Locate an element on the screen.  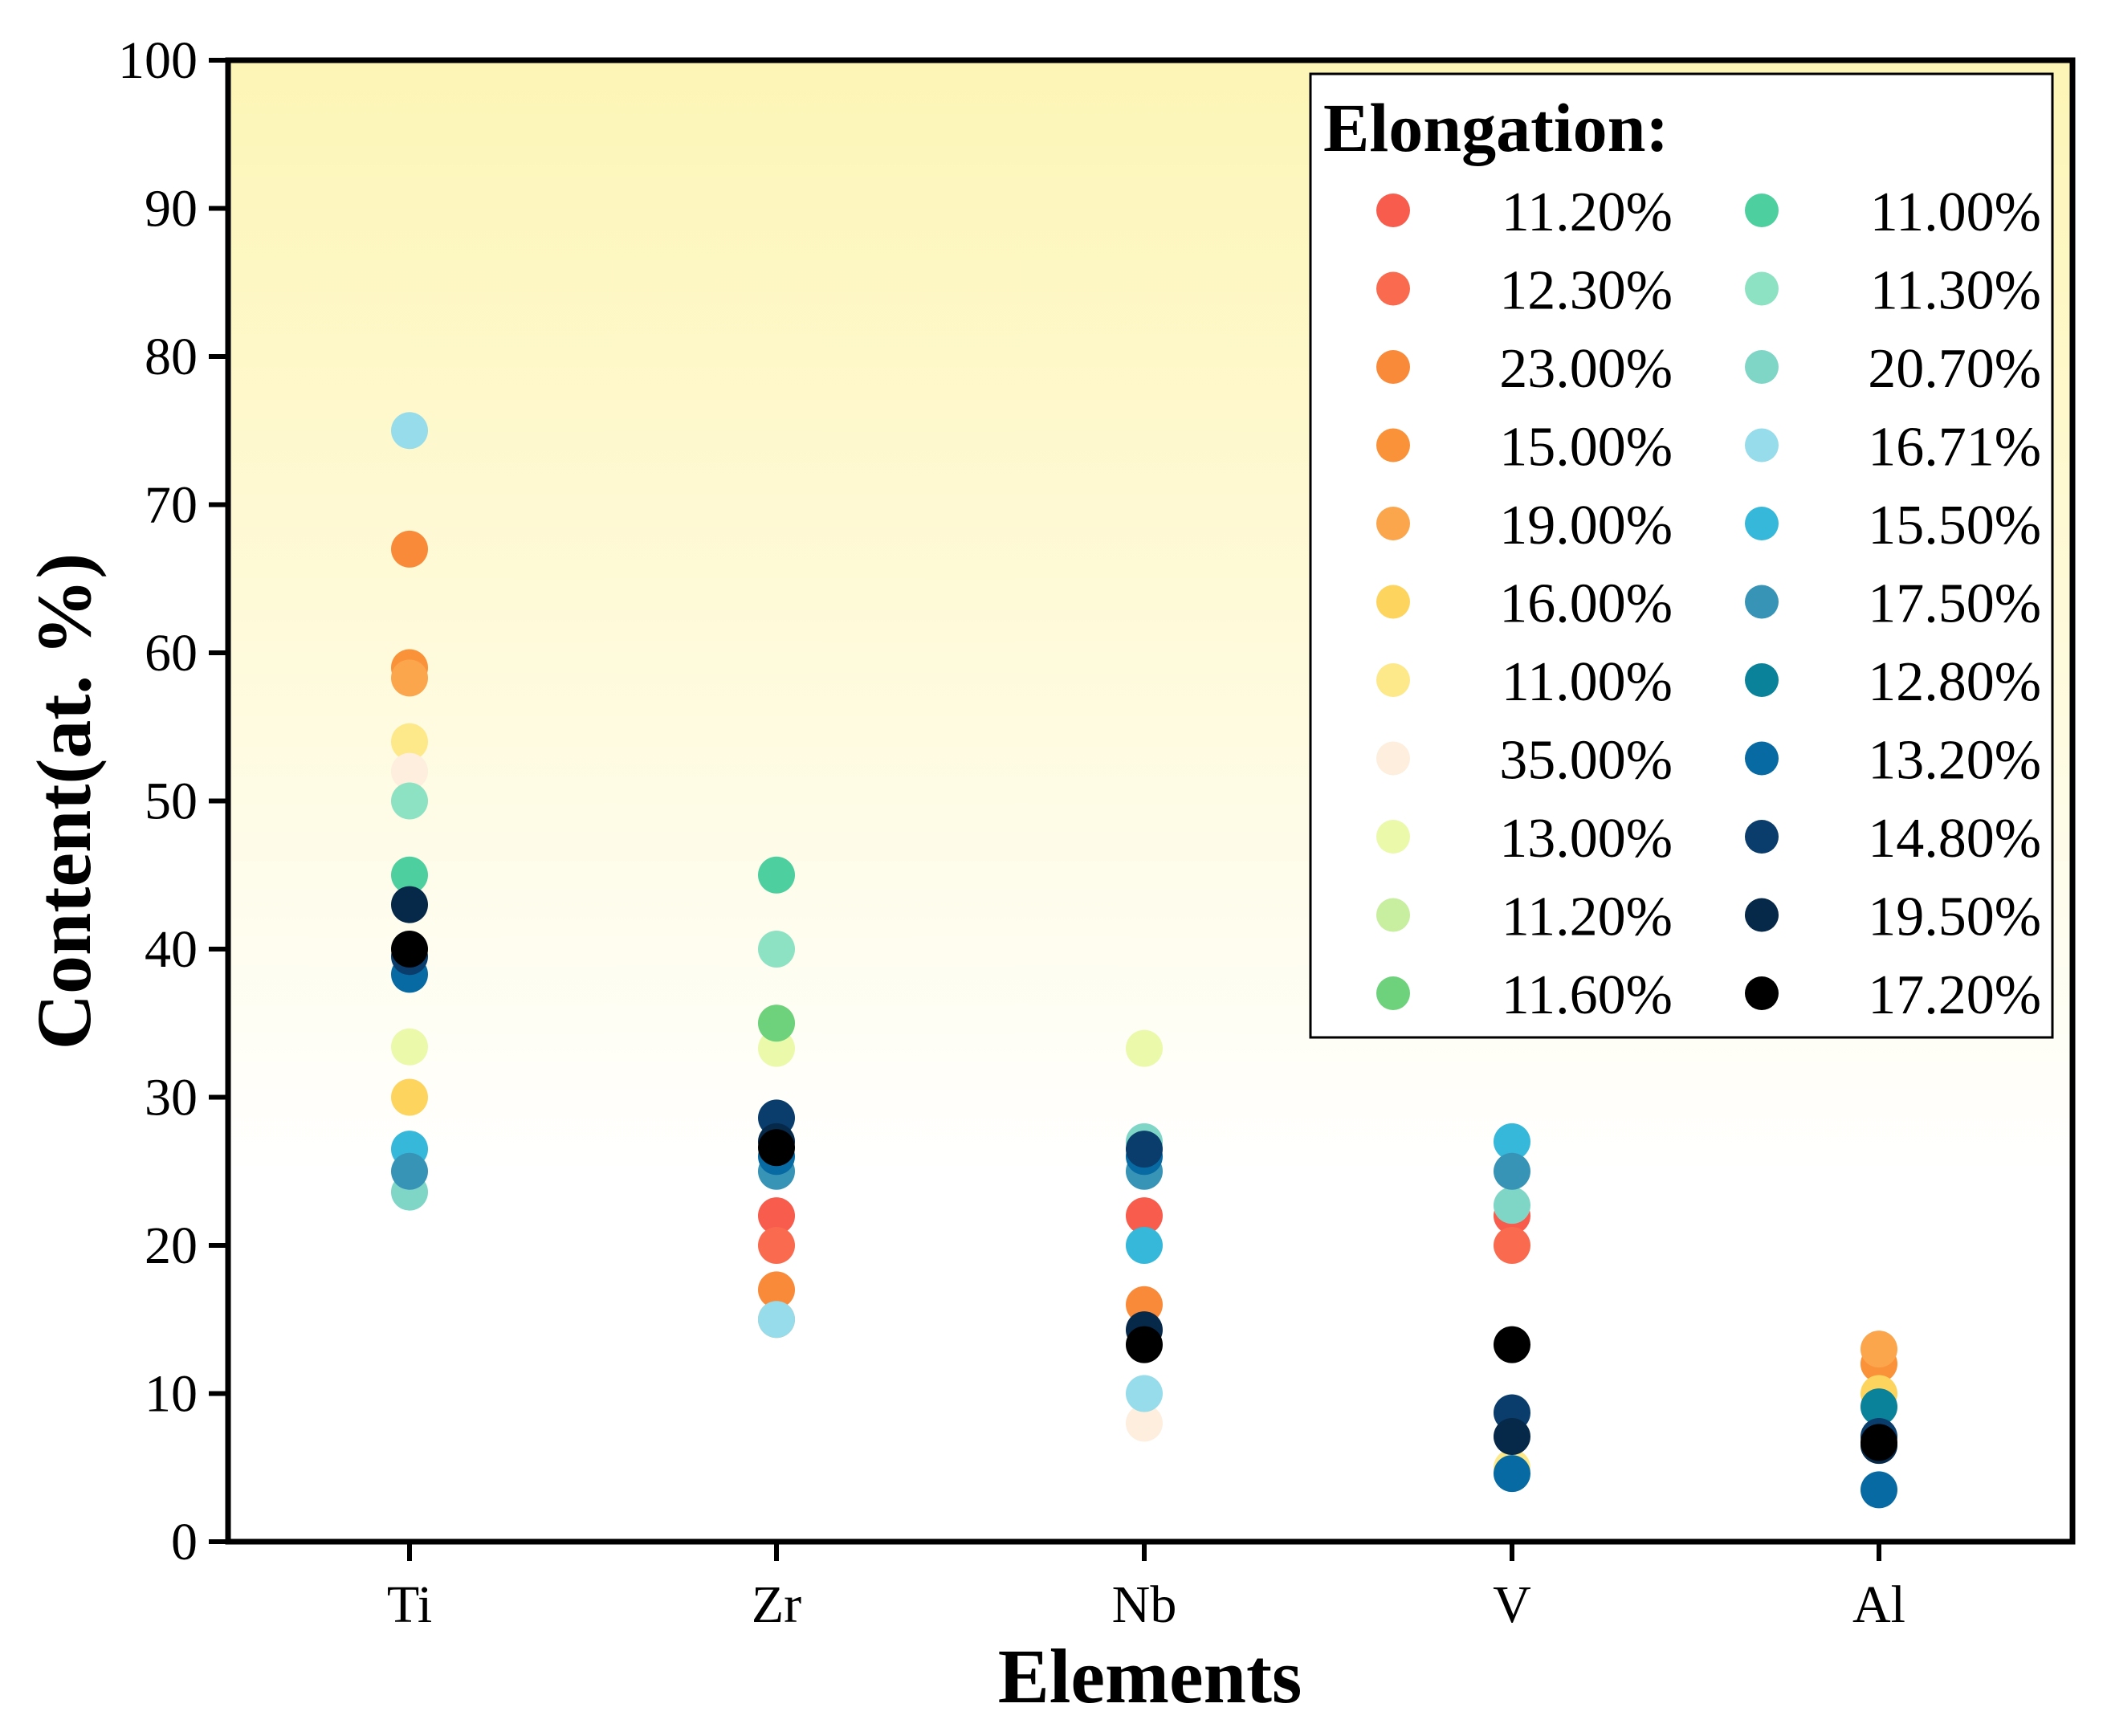
x-tick-label-ti: Ti is located at coordinates (409, 1604).